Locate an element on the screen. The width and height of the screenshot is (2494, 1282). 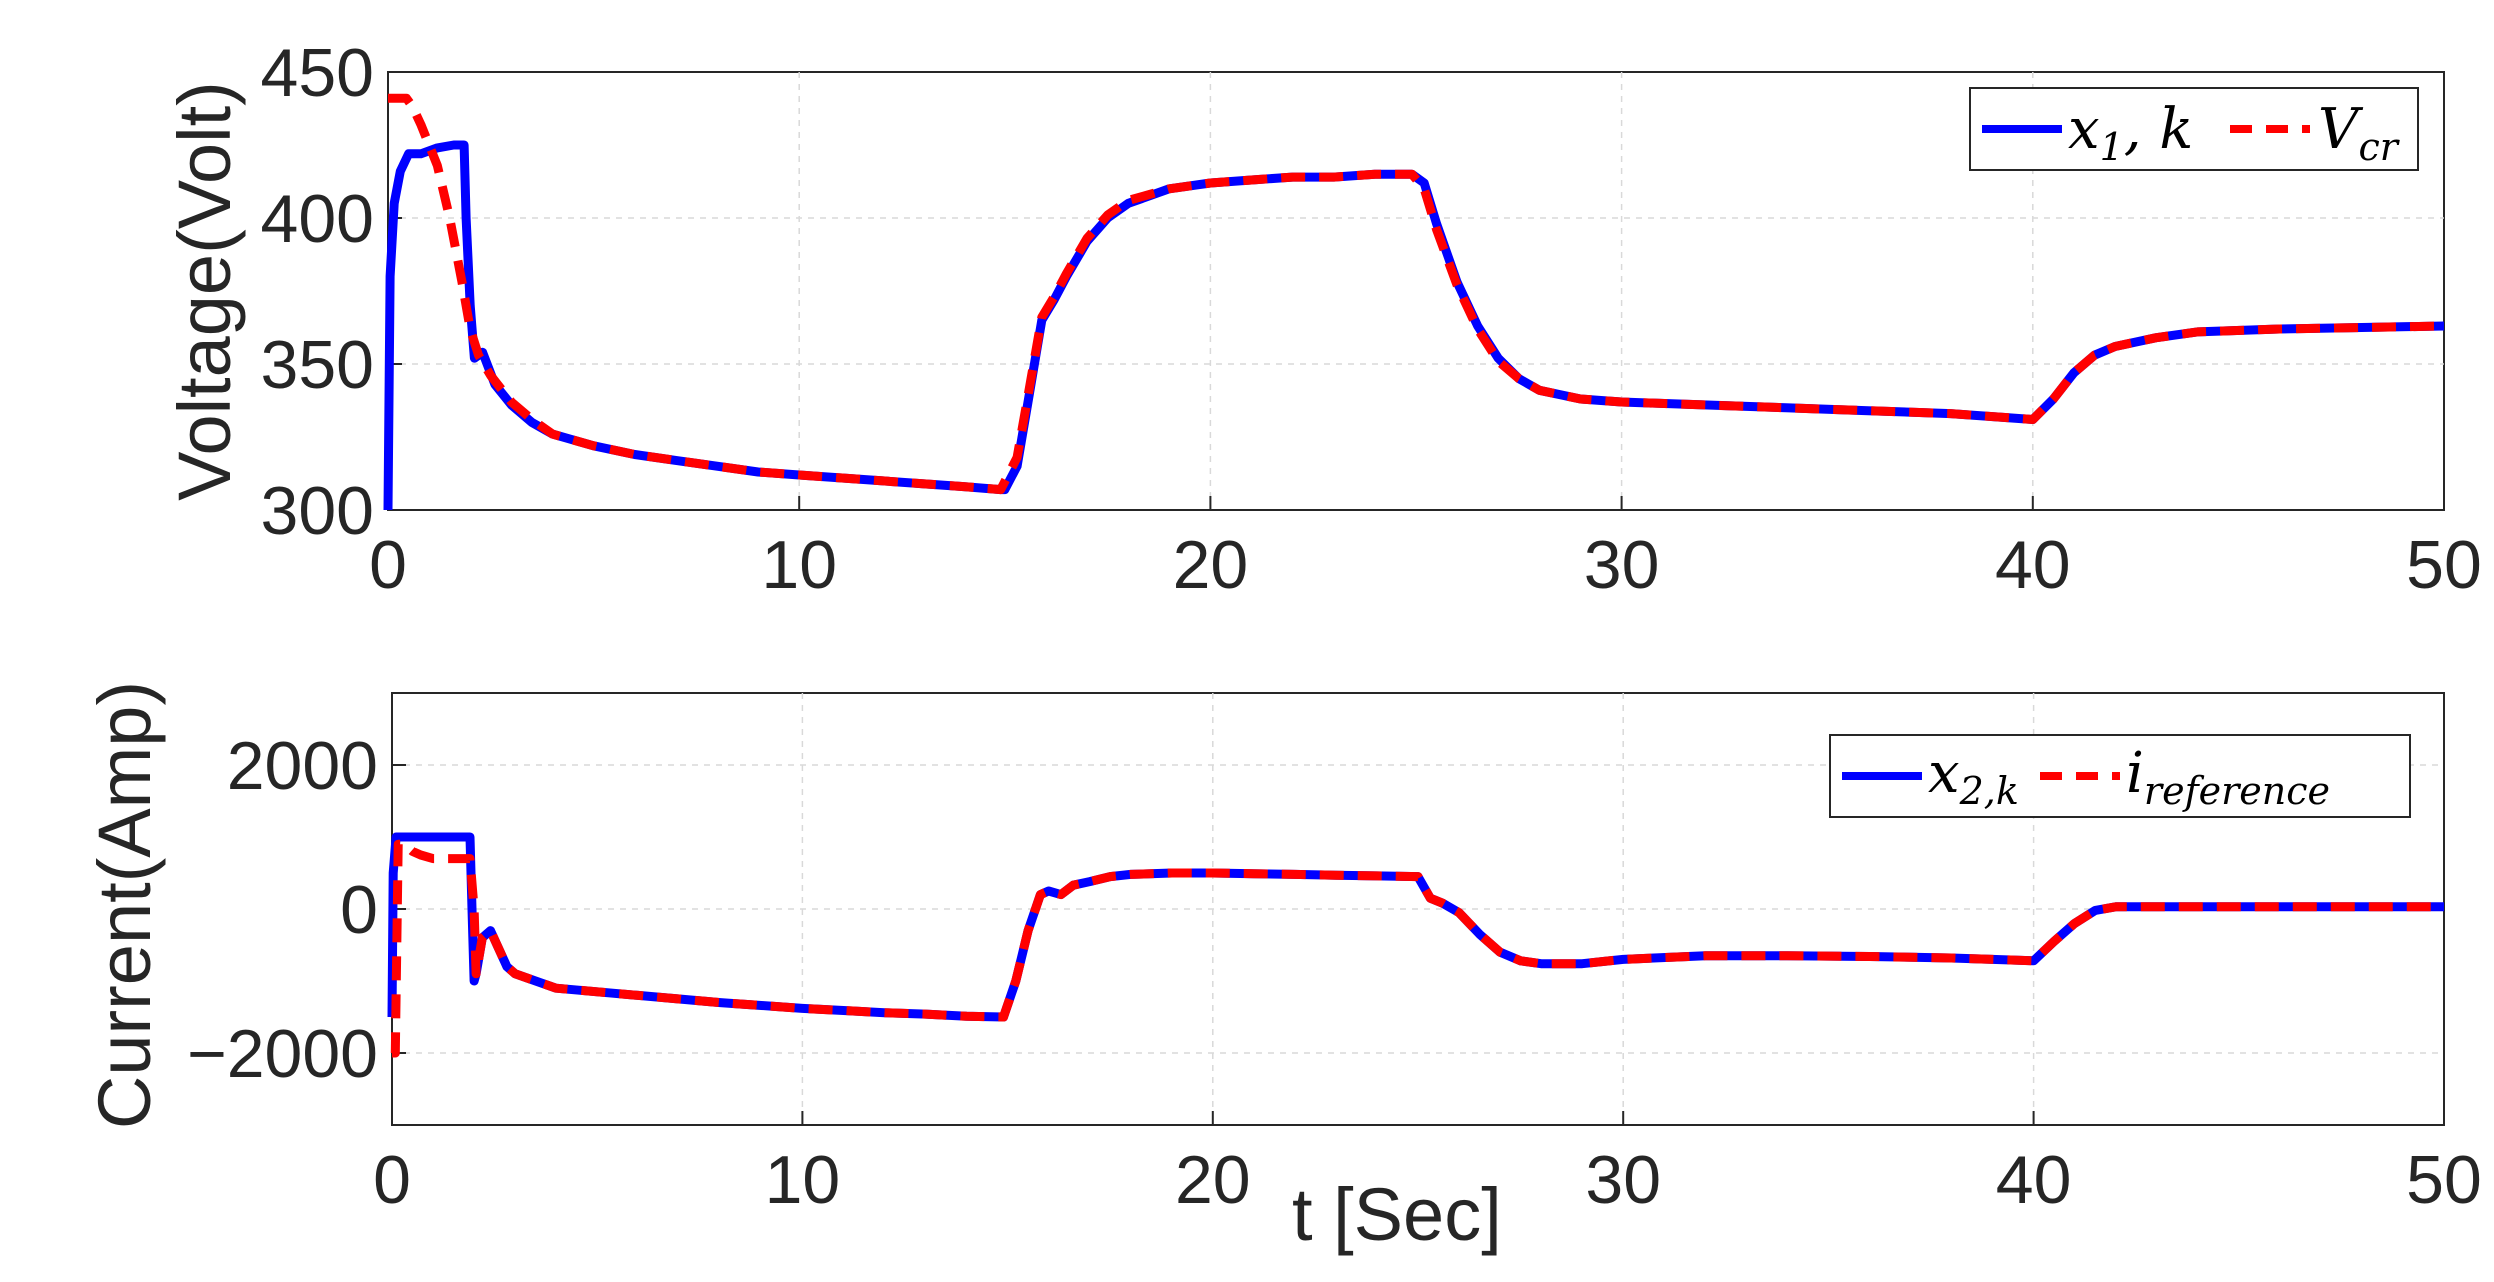
legend-label-x2k: x2,k is located at coordinates (1973, 777).